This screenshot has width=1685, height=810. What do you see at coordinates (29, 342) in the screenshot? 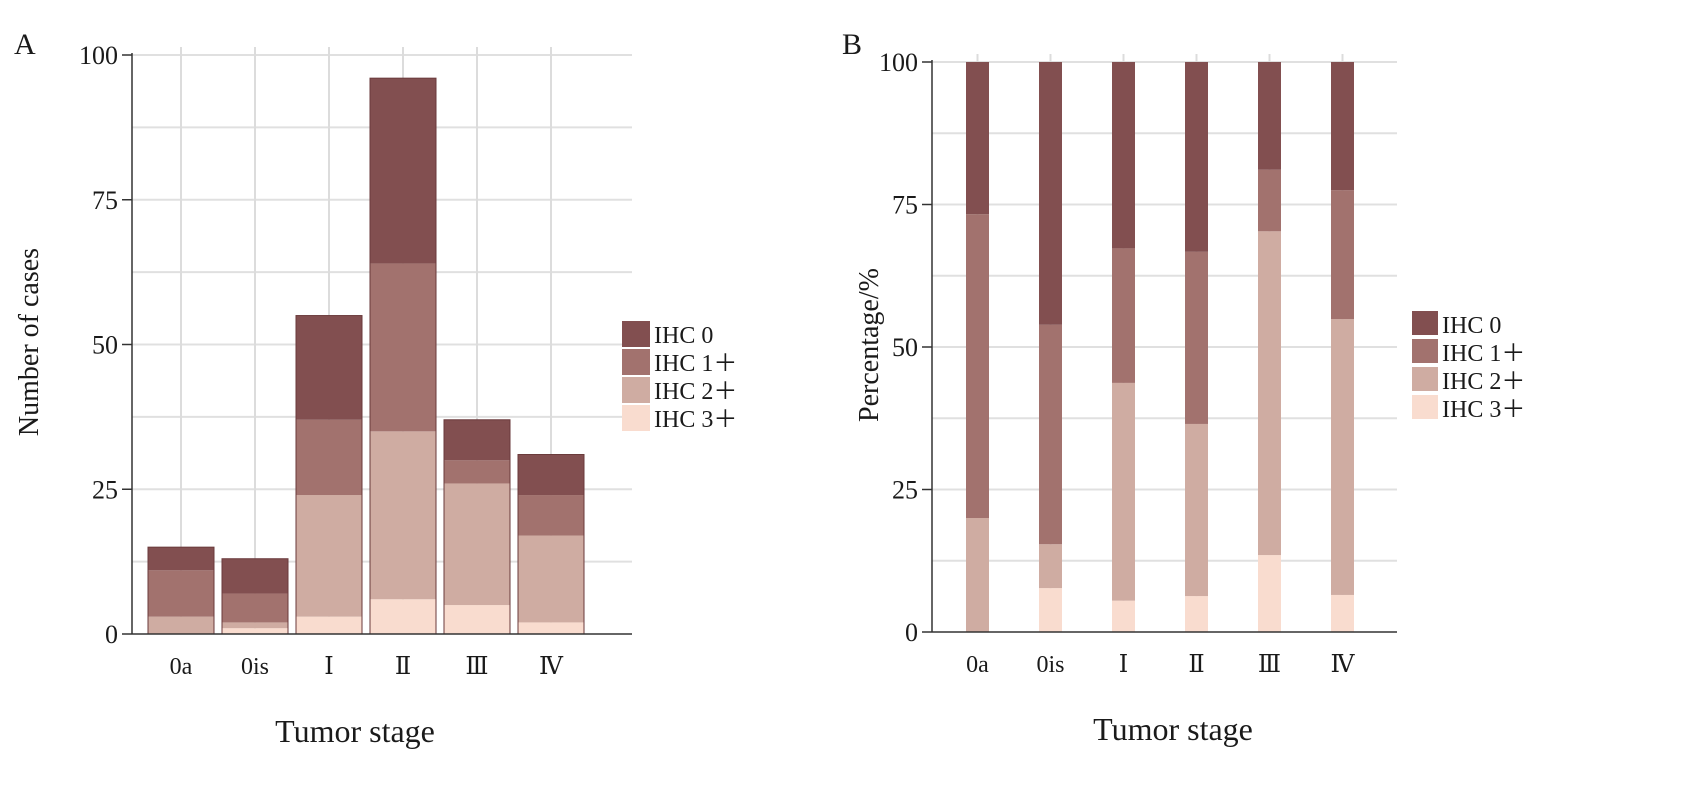
I see `chart-a-y-axis-title: Number of cases` at bounding box center [29, 342].